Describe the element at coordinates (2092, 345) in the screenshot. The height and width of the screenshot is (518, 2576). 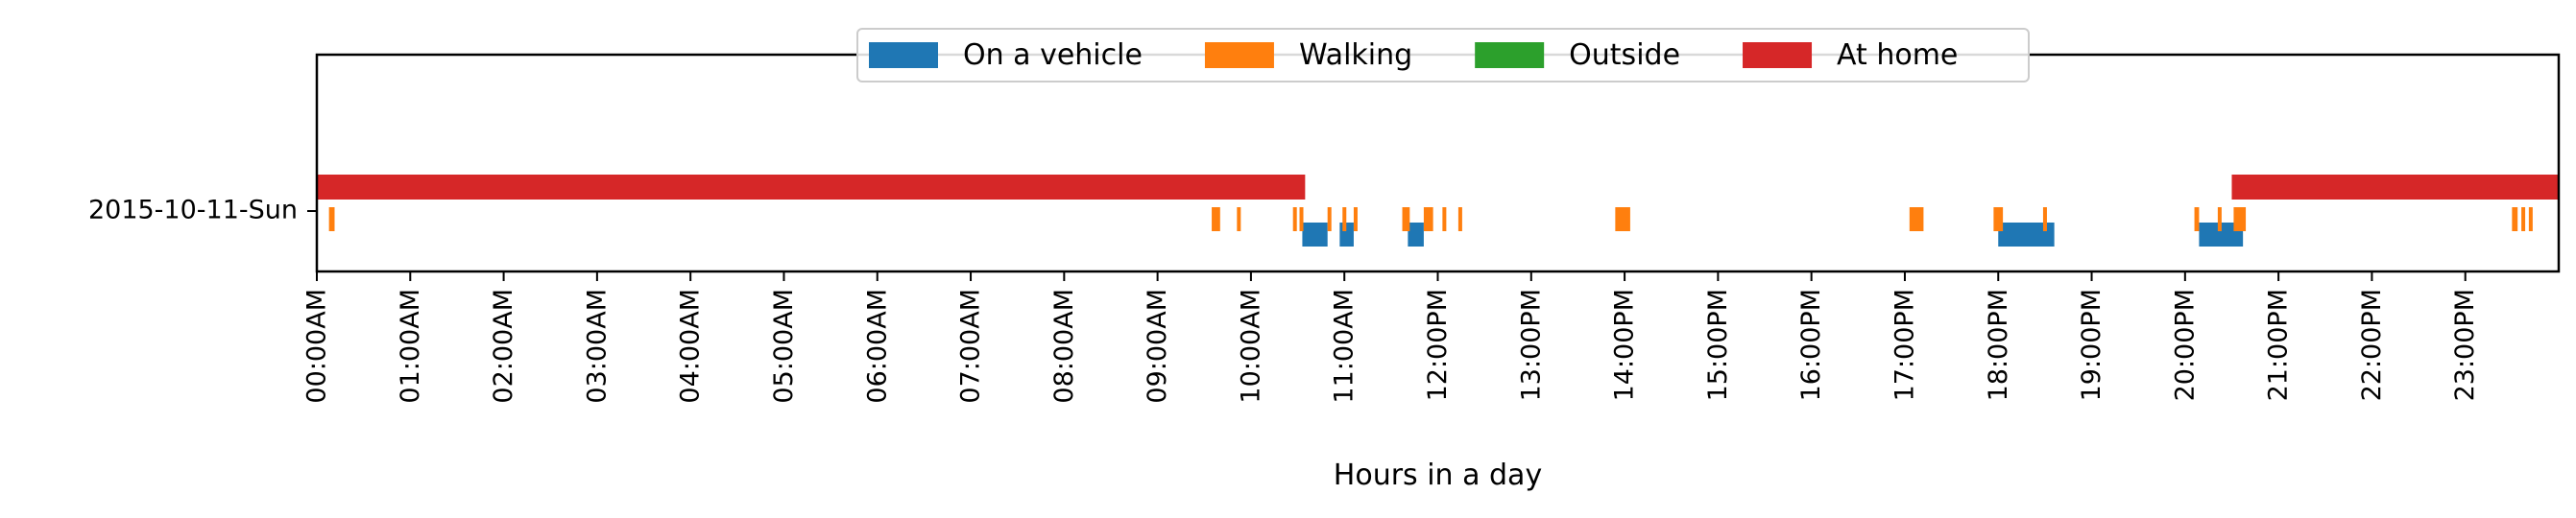
I see `x-tick-label: 19:00PM` at that location.